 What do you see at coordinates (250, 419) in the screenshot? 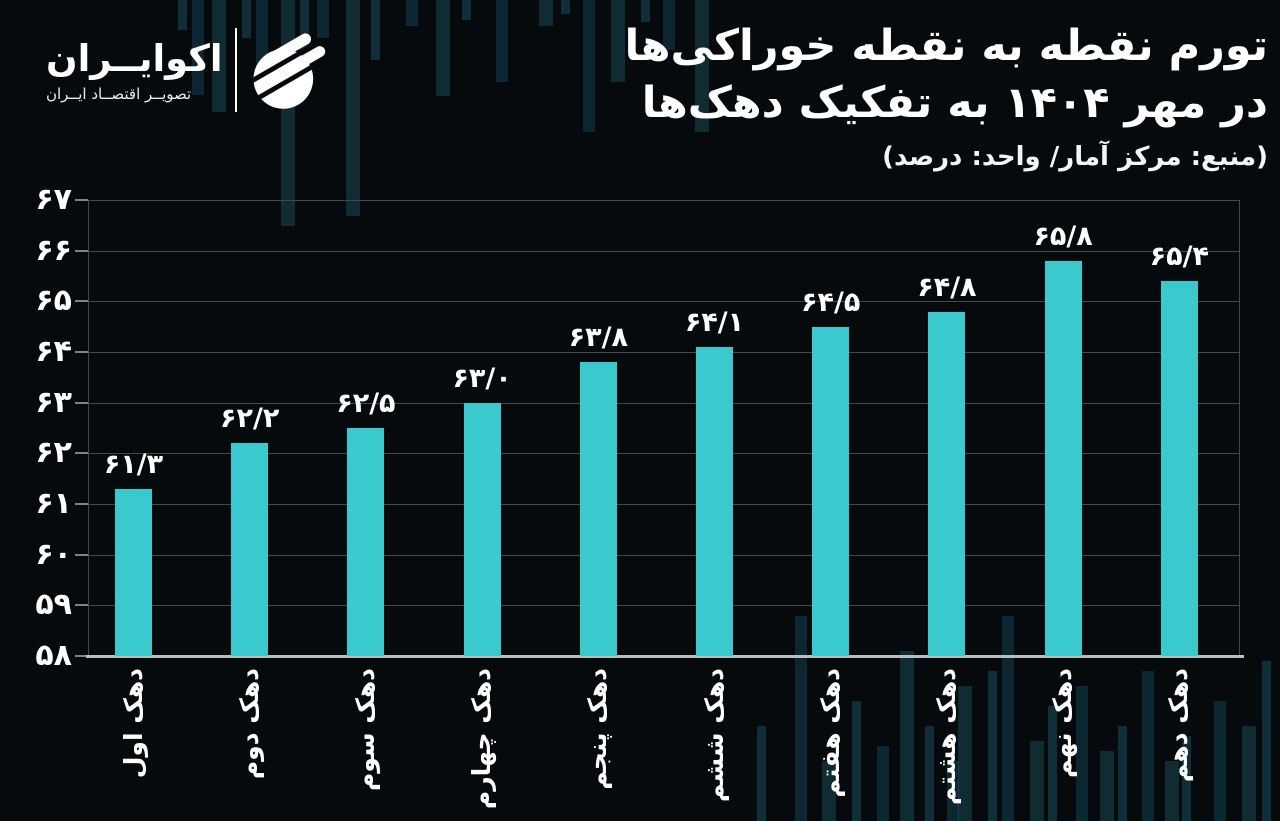
I see `bar-value-label: ۶۲/۲` at bounding box center [250, 419].